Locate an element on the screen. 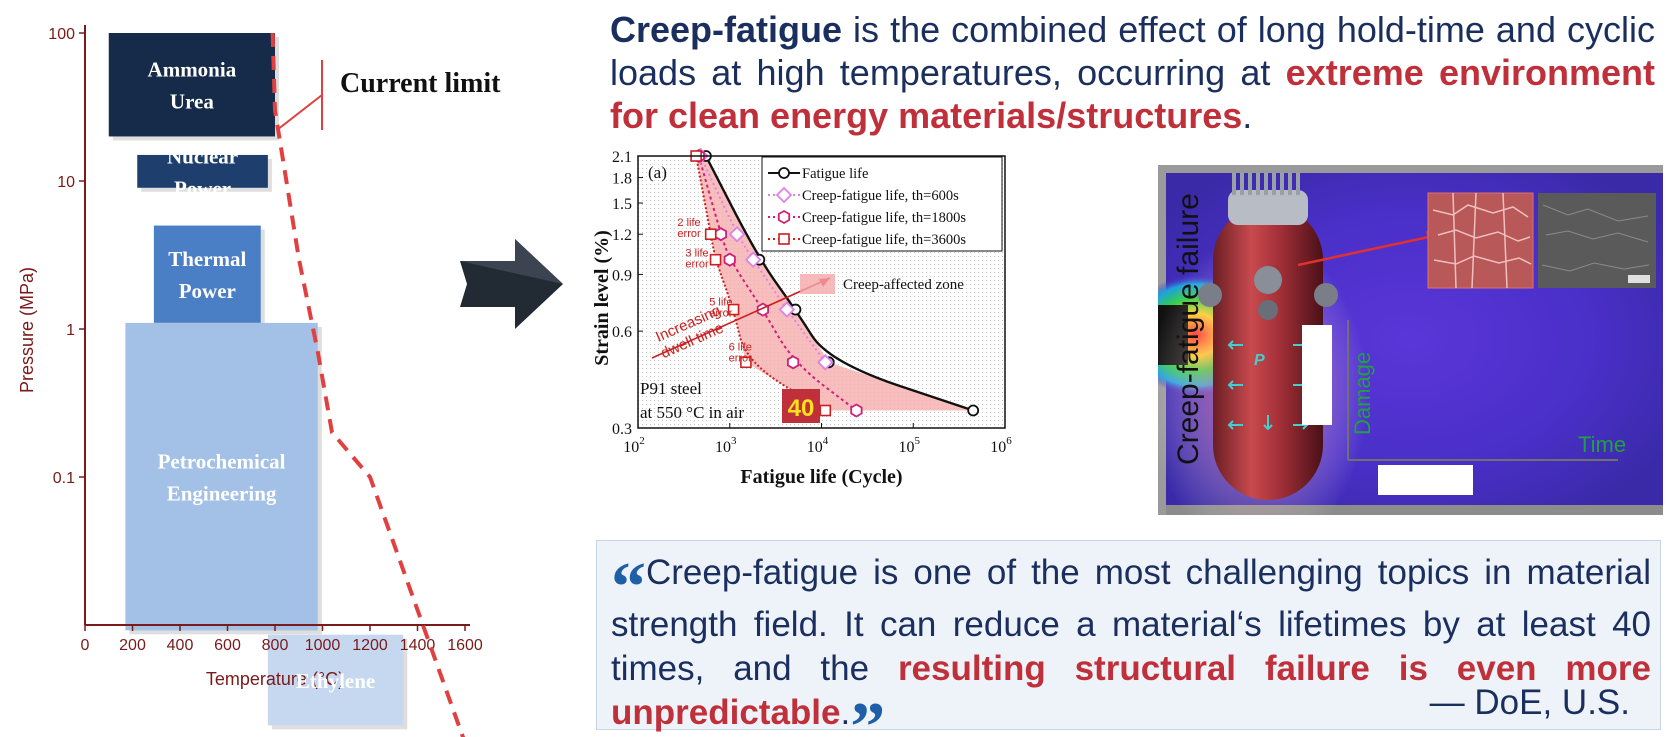  legend-box is located at coordinates (882, 204).